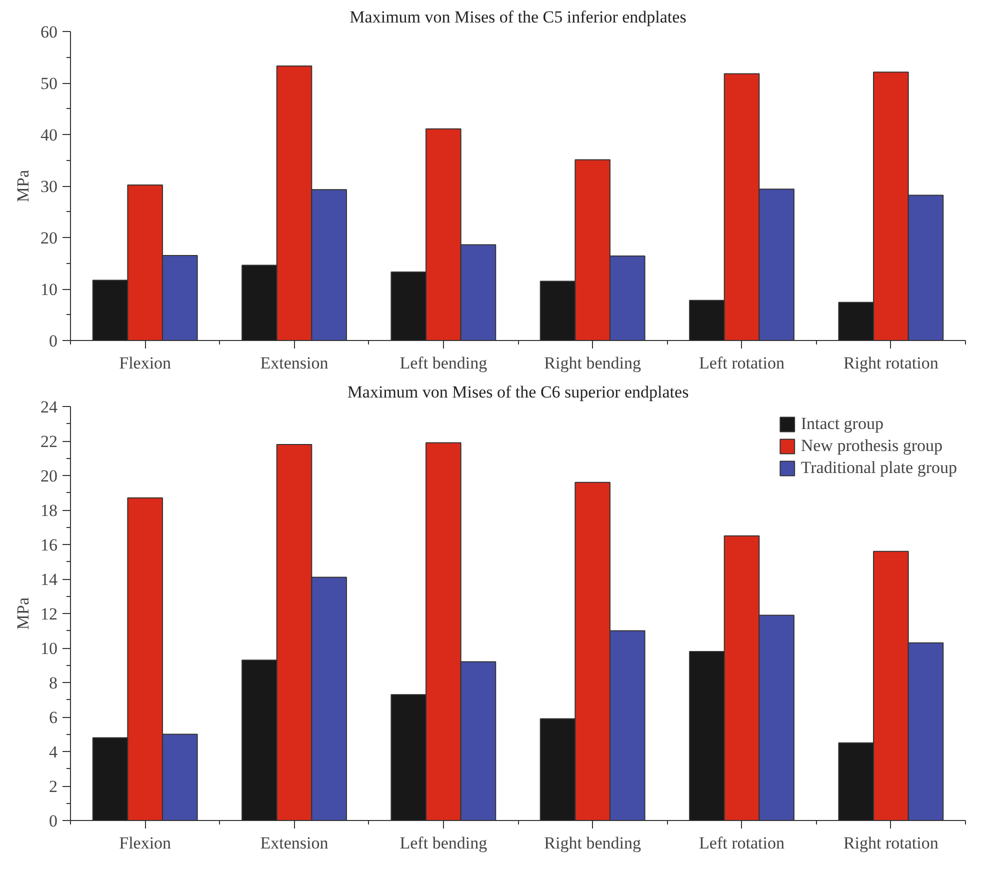 The image size is (982, 871). I want to click on y-tick-label: 40, so click(49, 135).